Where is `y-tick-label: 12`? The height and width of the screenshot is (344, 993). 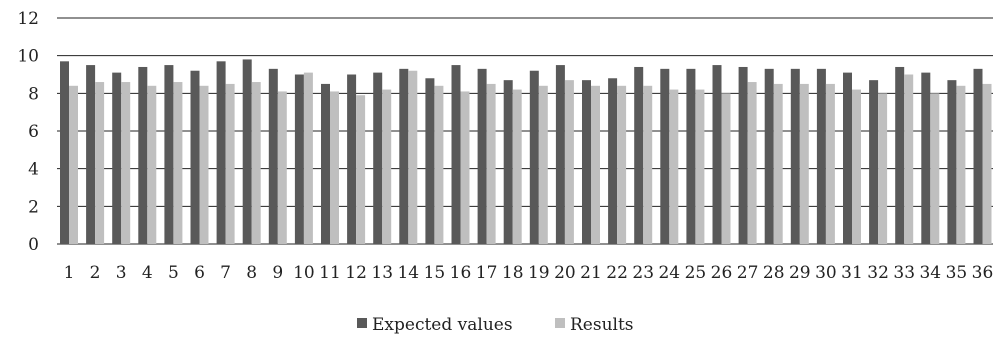
y-tick-label: 12 is located at coordinates (28, 19).